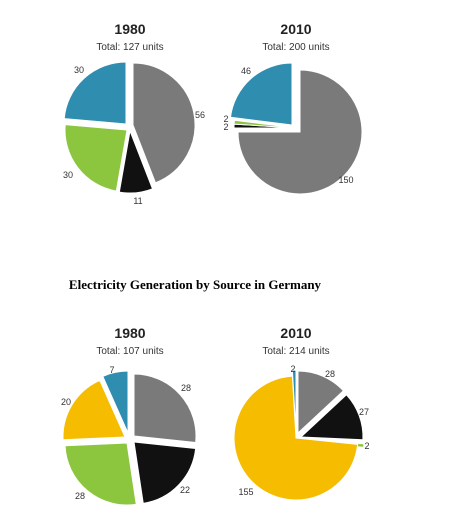 The width and height of the screenshot is (452, 513). I want to click on pie-chart-1: 1980 Total: 127 units 56 11 30 30, so click(134, 113).